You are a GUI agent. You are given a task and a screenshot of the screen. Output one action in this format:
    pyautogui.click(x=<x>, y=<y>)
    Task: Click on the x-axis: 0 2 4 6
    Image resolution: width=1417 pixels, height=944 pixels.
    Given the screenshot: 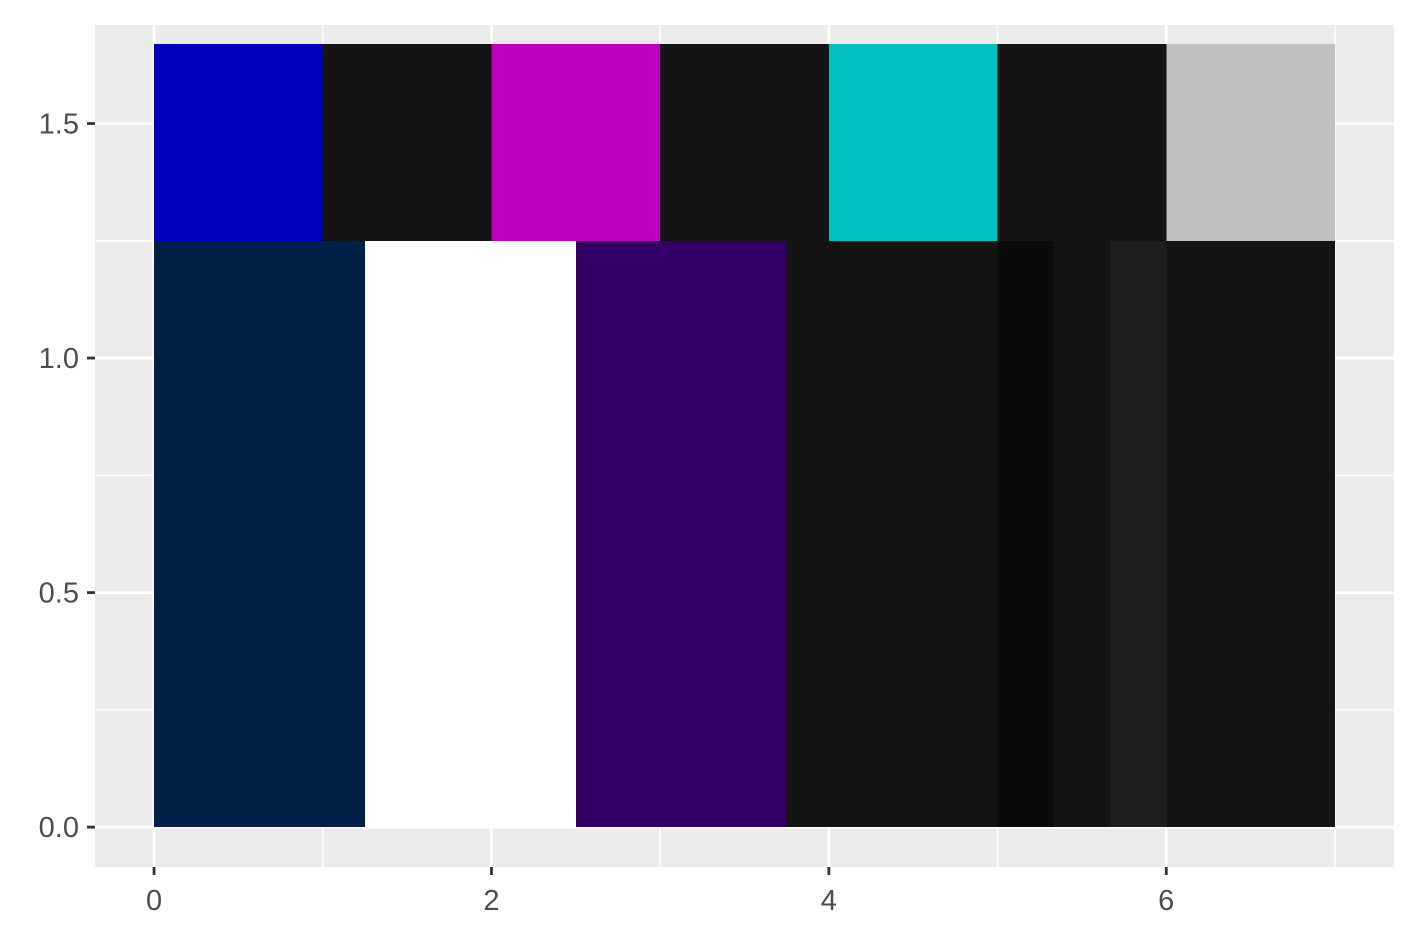 What is the action you would take?
    pyautogui.click(x=660, y=892)
    